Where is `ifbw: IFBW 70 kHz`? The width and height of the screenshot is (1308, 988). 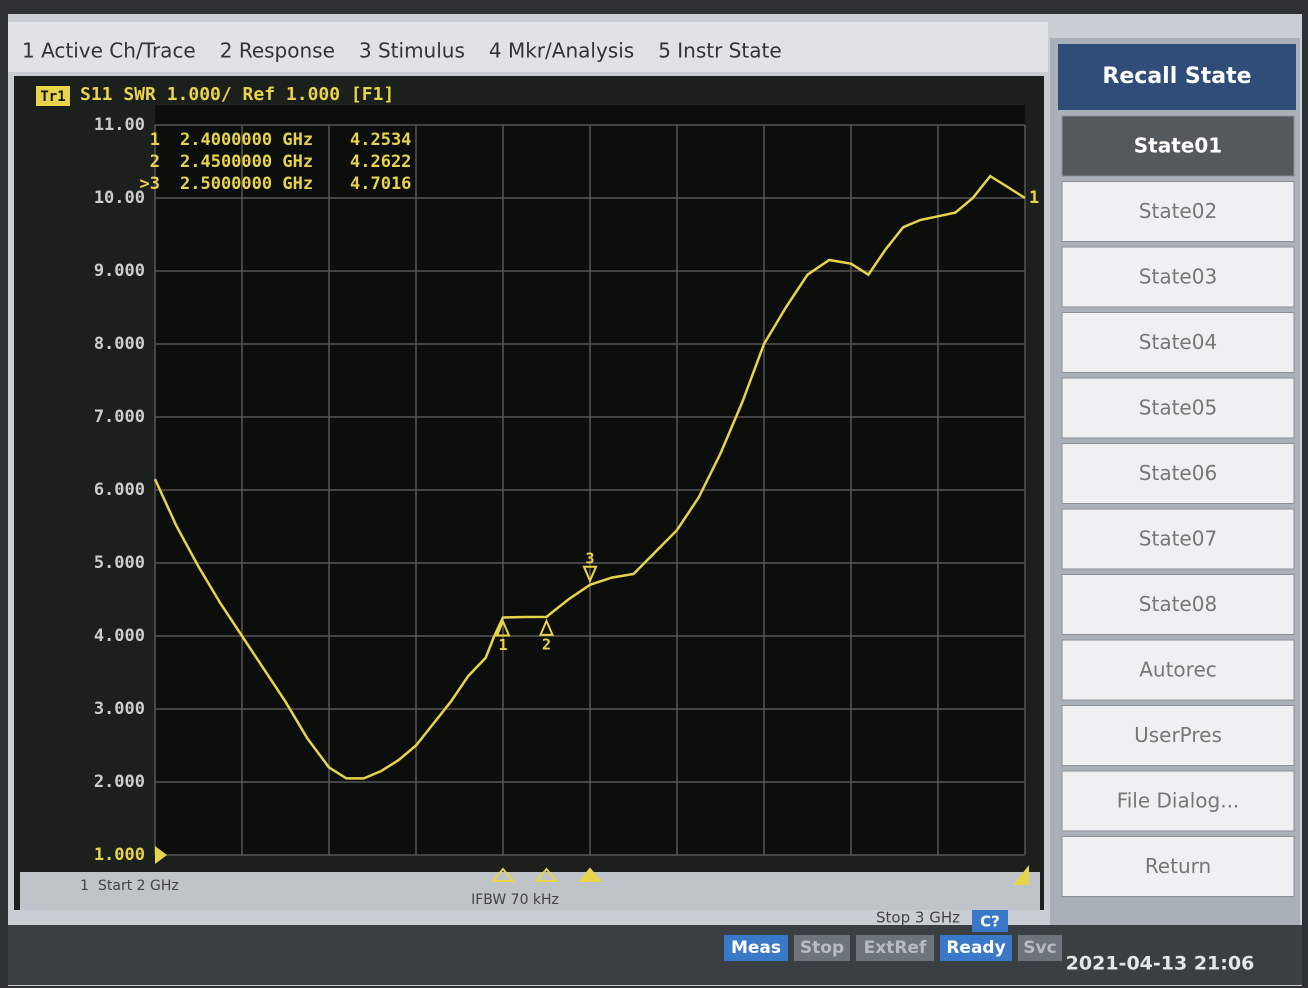 ifbw: IFBW 70 kHz is located at coordinates (515, 900).